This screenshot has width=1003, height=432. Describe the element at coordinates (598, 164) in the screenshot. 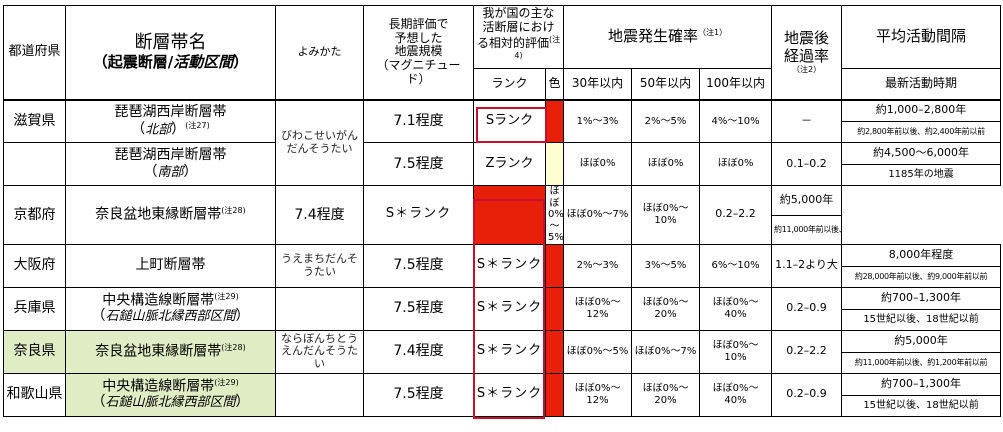

I see `probability-30-cell: ほぼ0%` at that location.